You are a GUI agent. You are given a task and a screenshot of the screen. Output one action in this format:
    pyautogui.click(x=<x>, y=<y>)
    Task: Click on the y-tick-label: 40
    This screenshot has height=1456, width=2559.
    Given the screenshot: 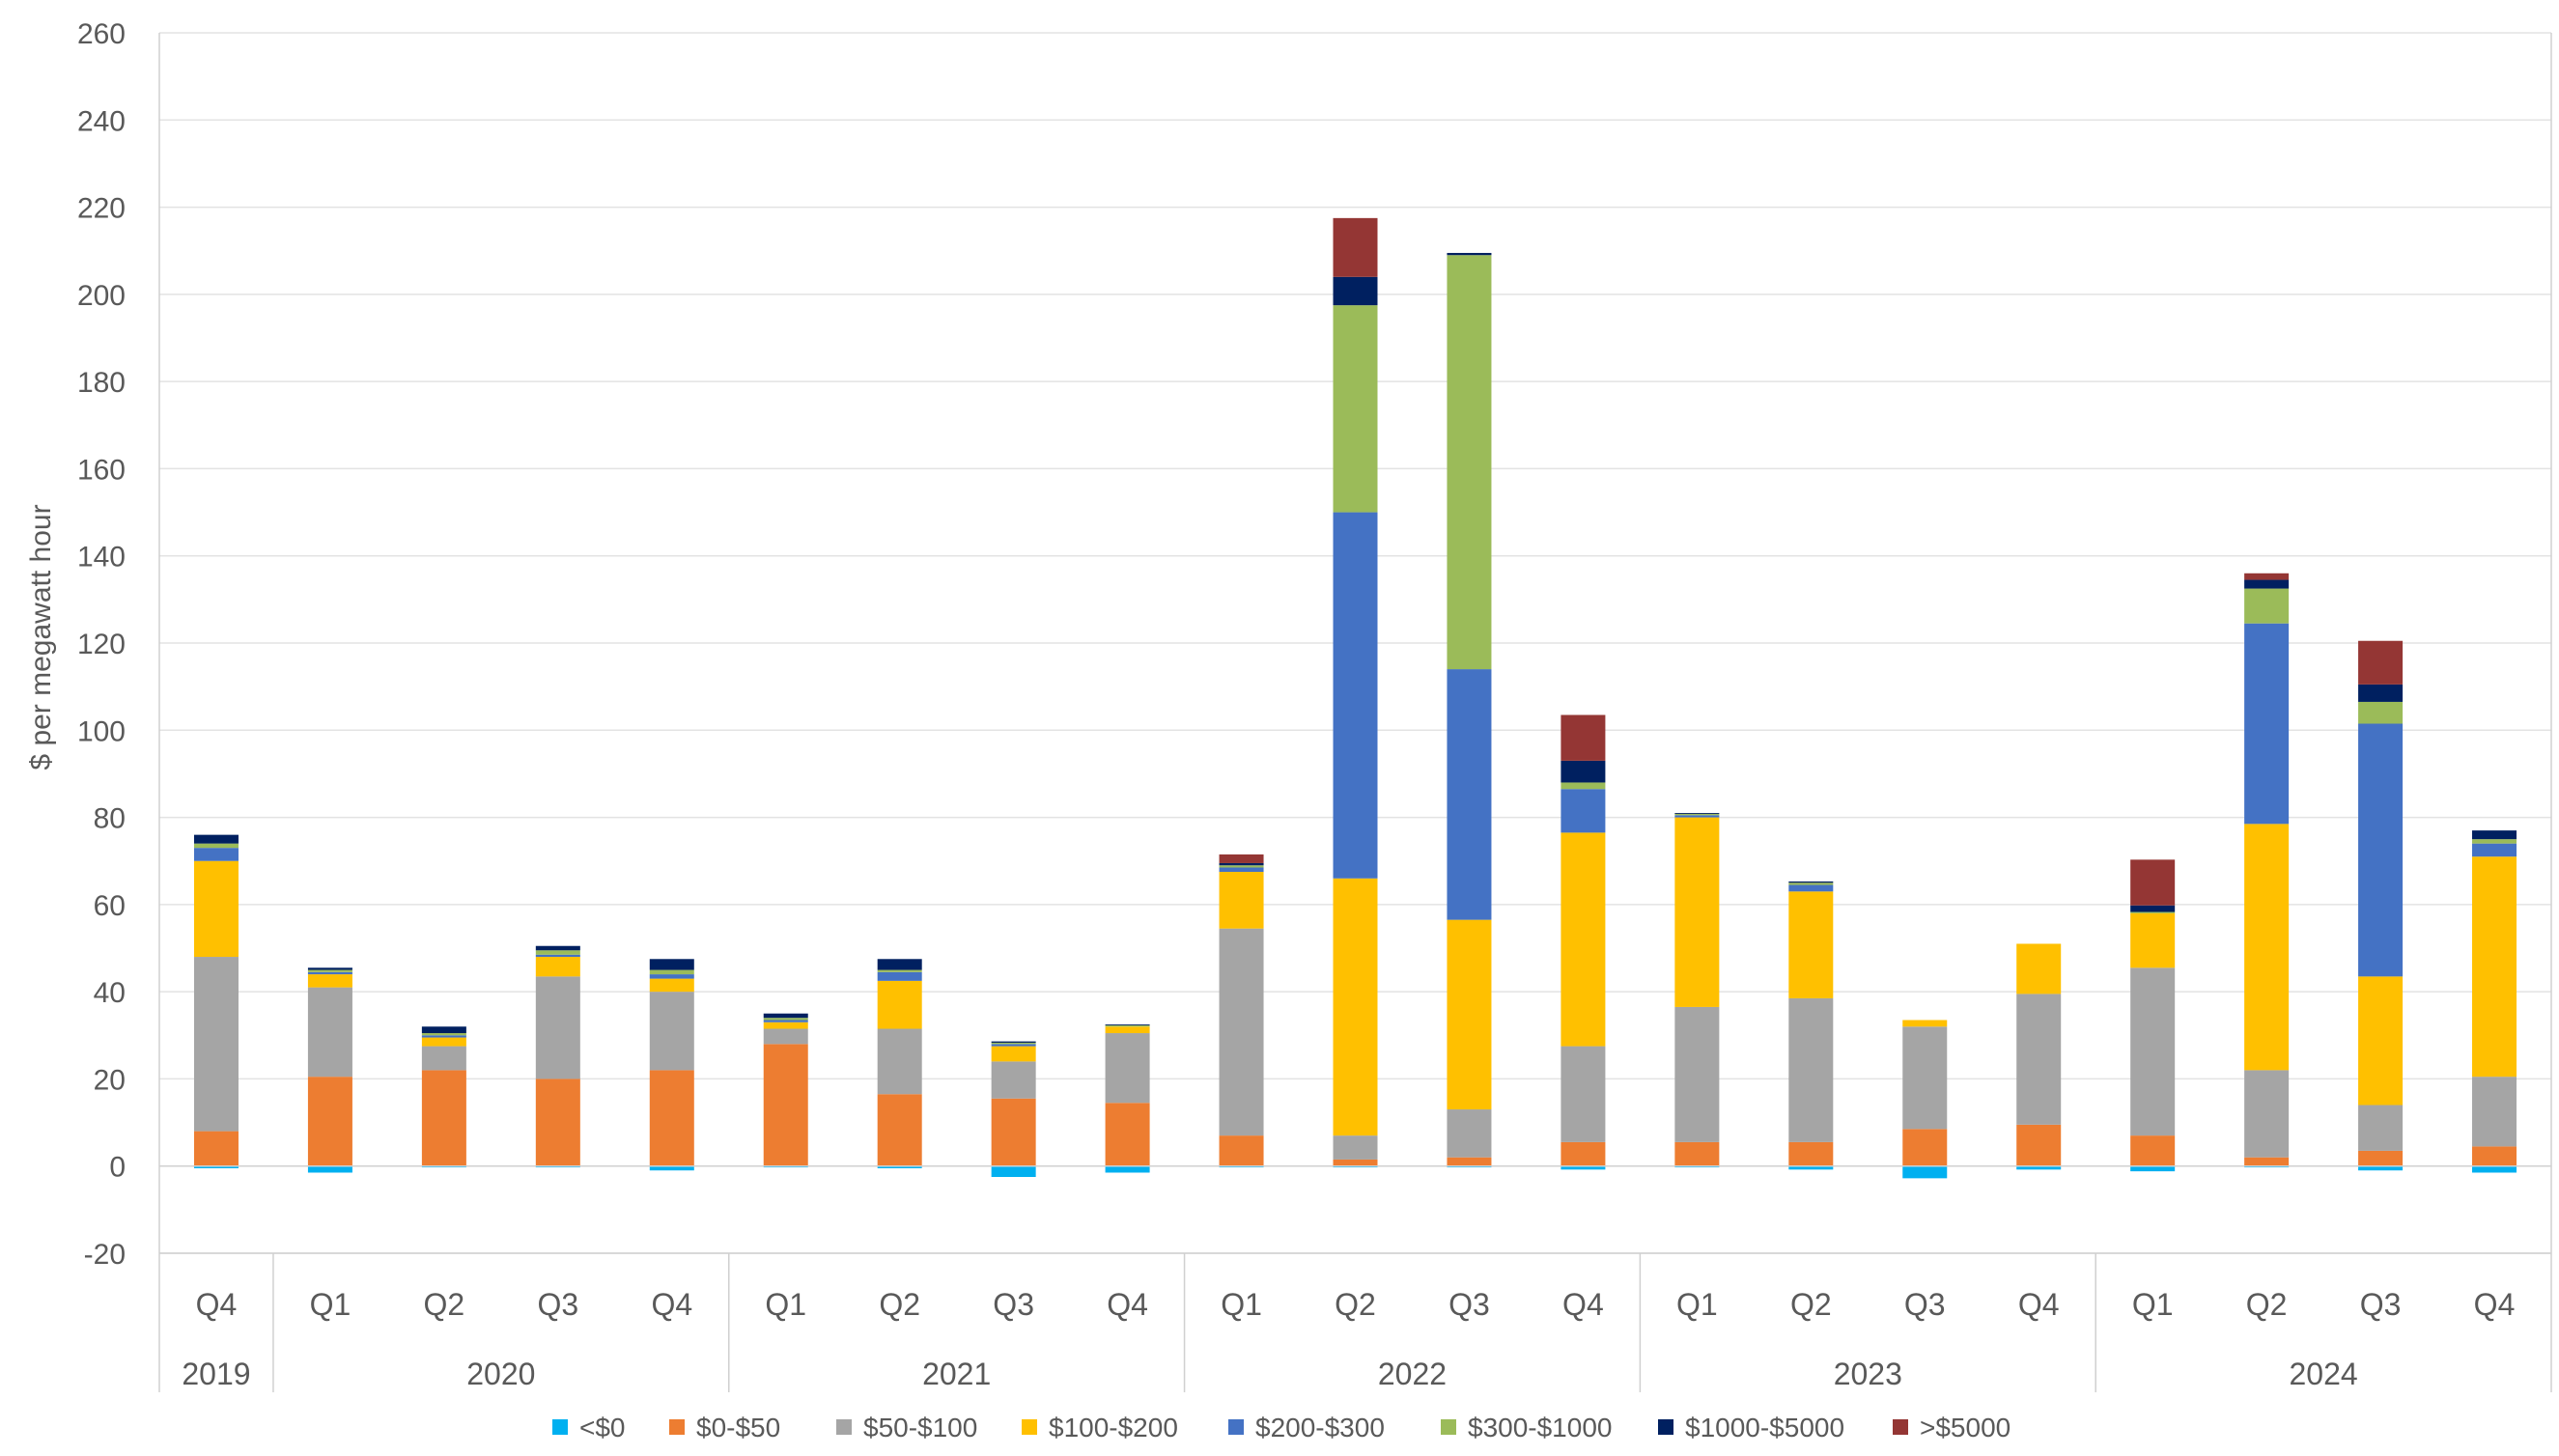 What is the action you would take?
    pyautogui.click(x=110, y=993)
    